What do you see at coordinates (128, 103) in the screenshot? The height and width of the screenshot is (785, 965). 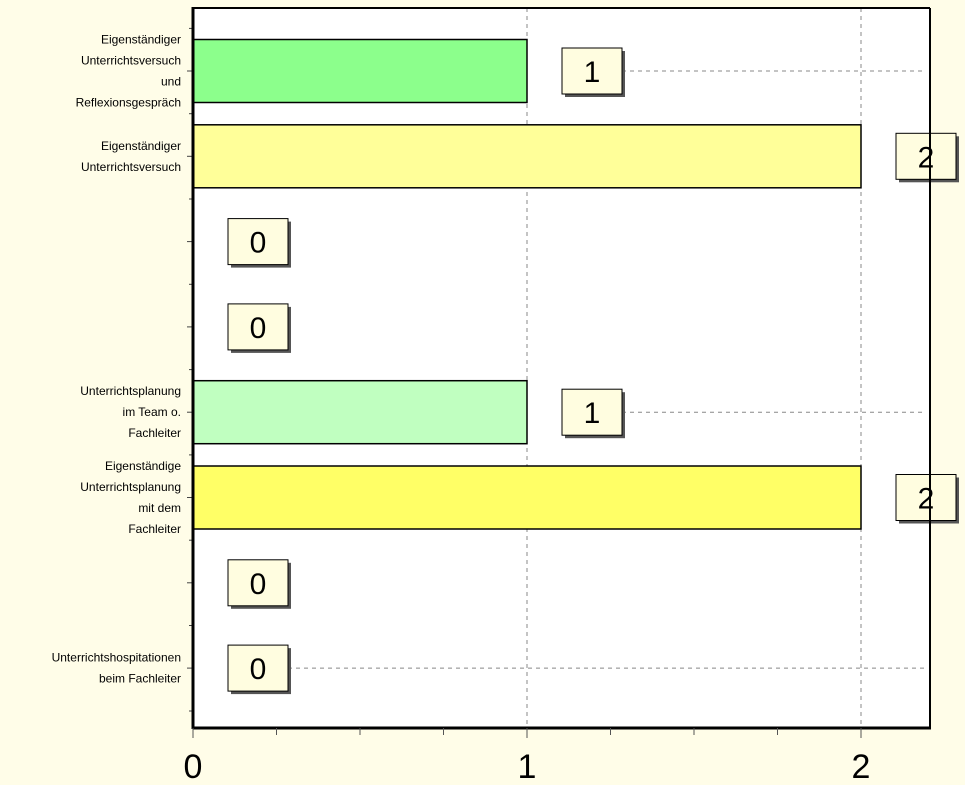 I see `category-label-line: Reflexionsgespräch` at bounding box center [128, 103].